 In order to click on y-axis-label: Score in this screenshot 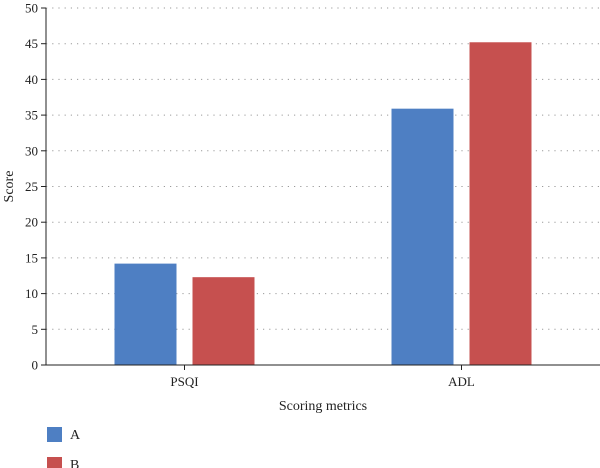, I will do `click(9, 187)`.